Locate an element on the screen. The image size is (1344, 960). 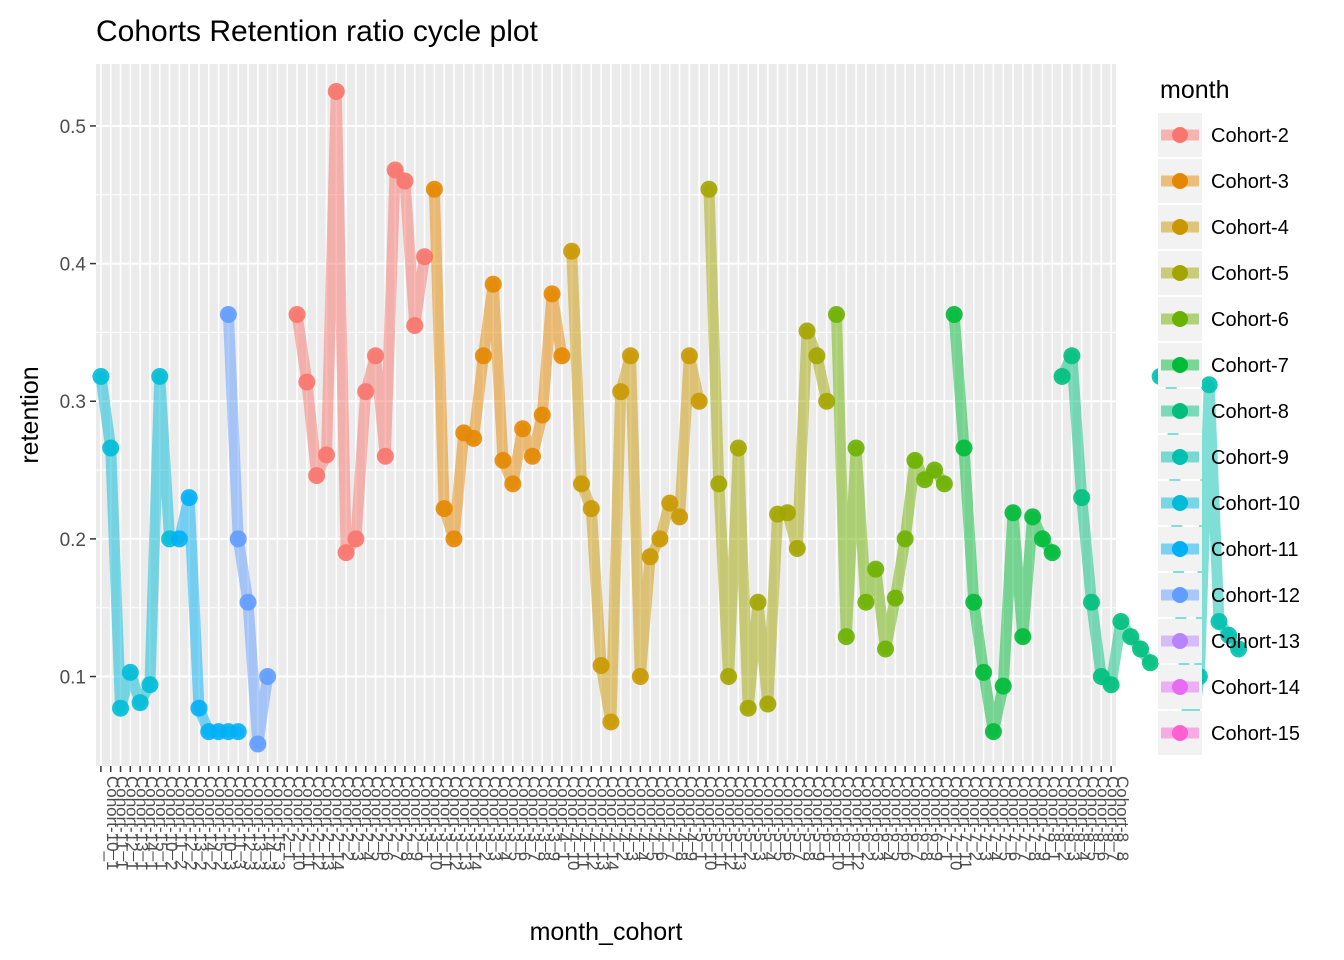
legend-label: Cohort-4 is located at coordinates (1250, 228).